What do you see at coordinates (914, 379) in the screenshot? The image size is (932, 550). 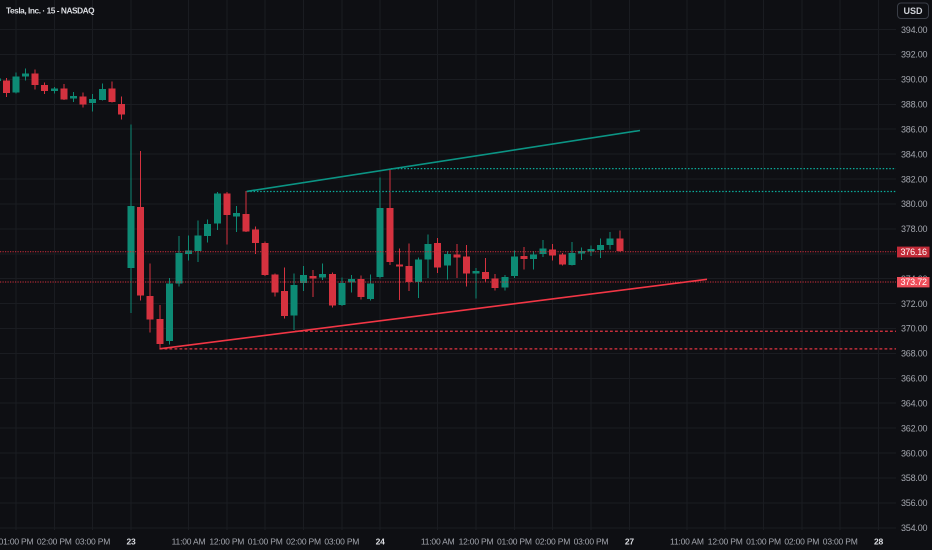 I see `svg-text: 366.00` at bounding box center [914, 379].